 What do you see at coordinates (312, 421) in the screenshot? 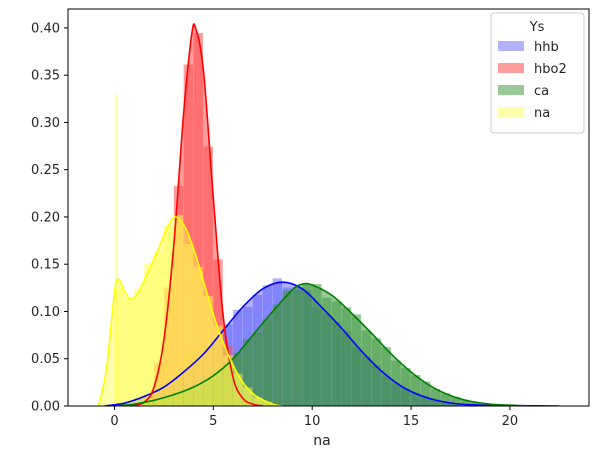
I see `x-tick-label: 10` at bounding box center [312, 421].